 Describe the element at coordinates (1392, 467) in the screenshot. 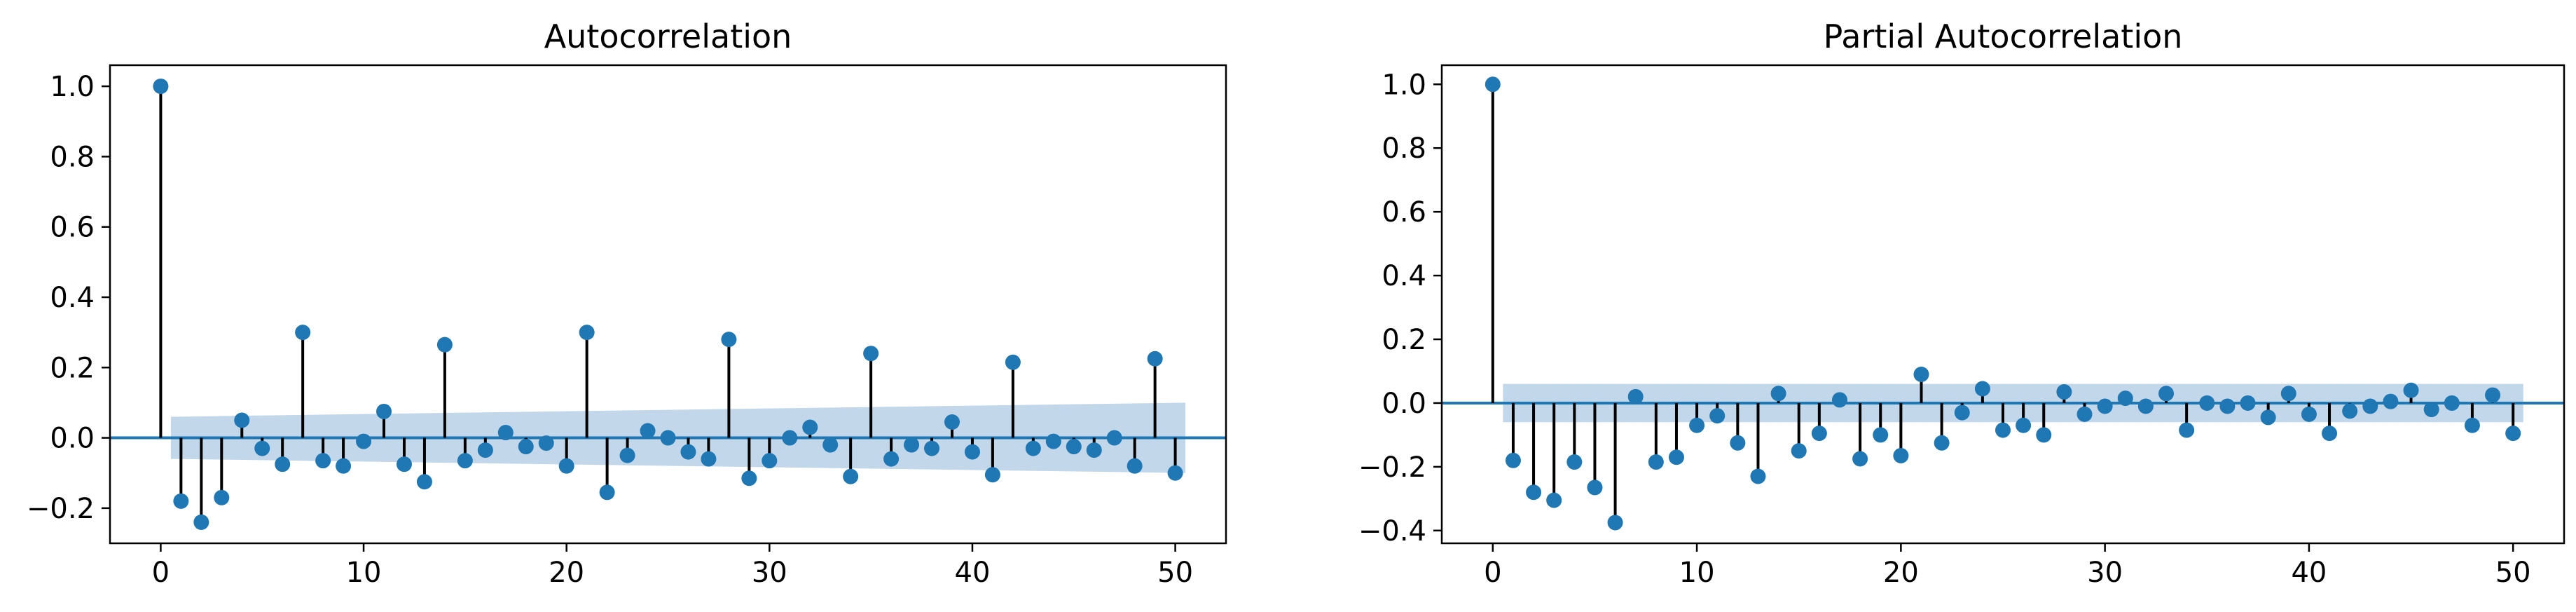

I see `chart-2-ytick-label: −0.2` at that location.